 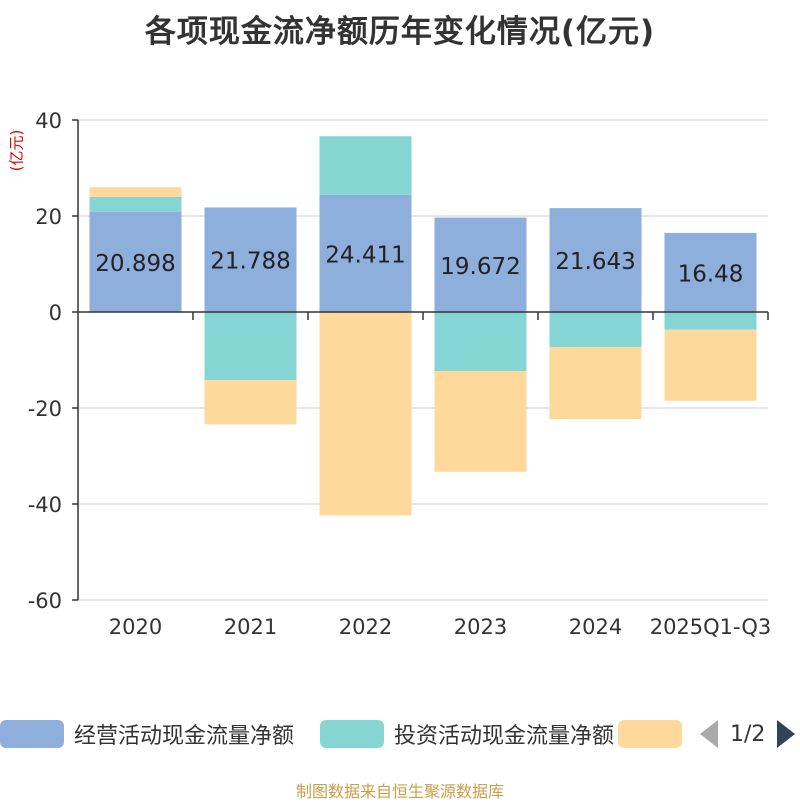 I want to click on bar-series-2-2023, so click(x=480, y=421).